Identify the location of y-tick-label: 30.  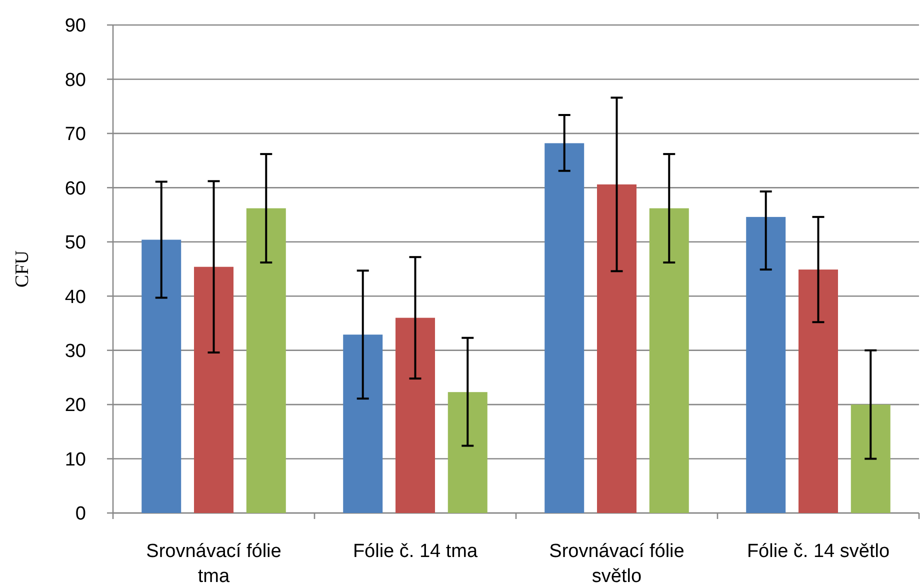
(75, 351).